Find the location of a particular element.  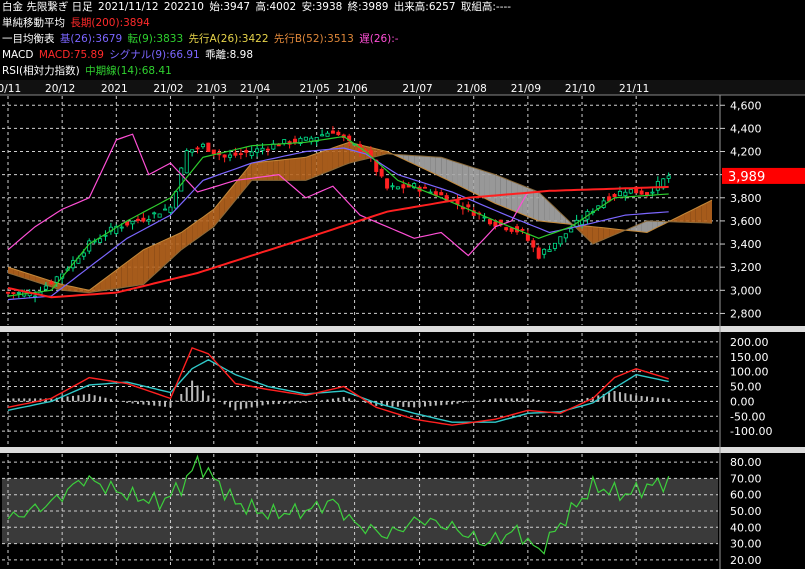

divergence-value: 乖離:8.98 is located at coordinates (229, 55).